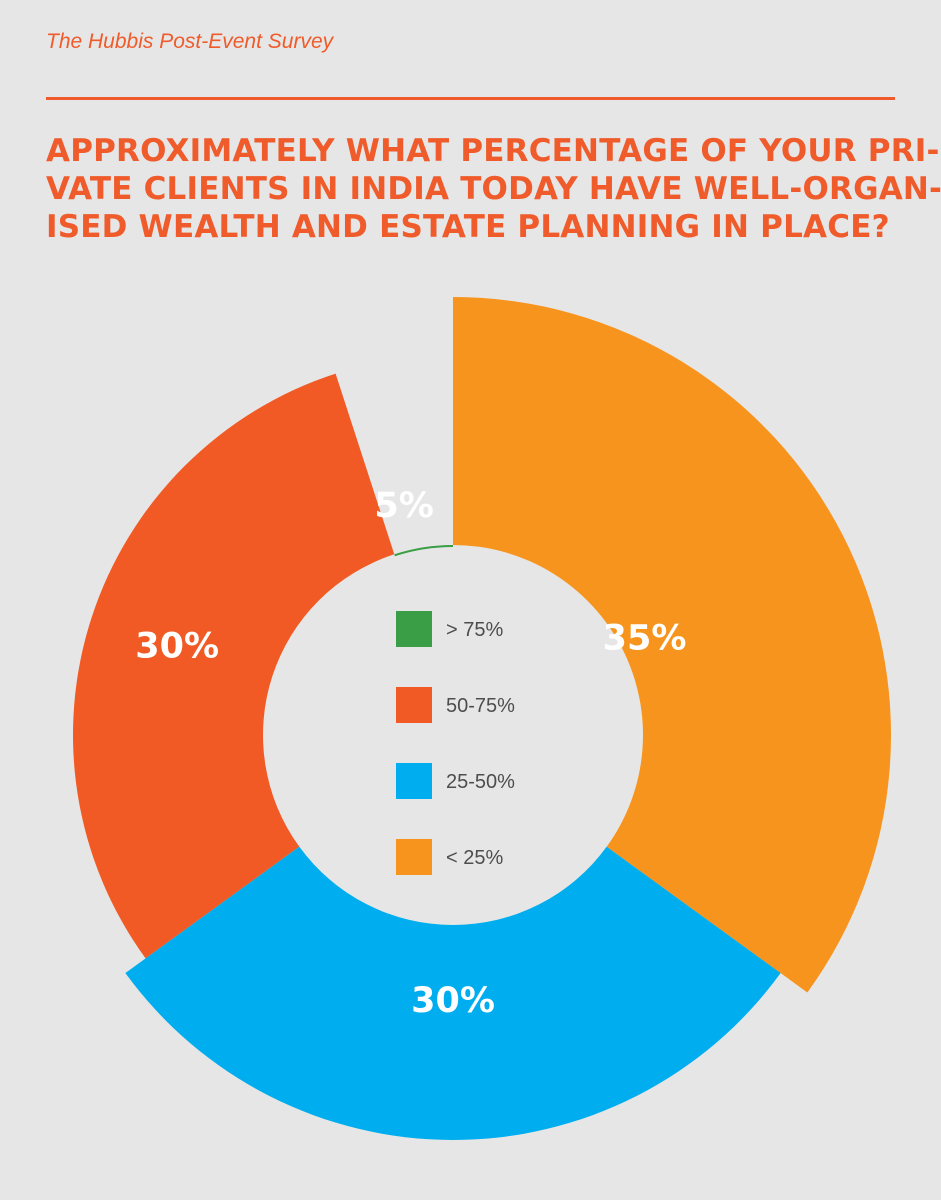  Describe the element at coordinates (190, 41) in the screenshot. I see `survey-source-label: The Hubbis Post-Event Survey` at that location.